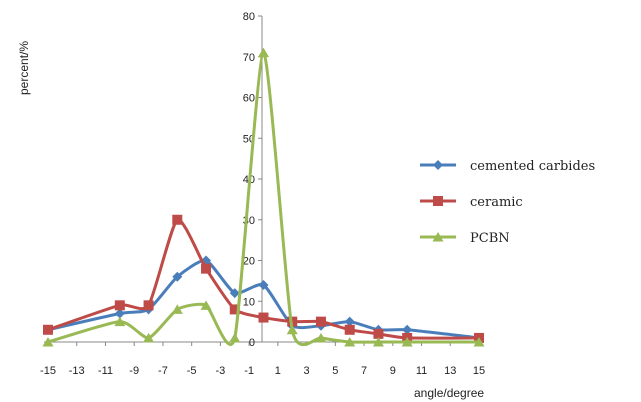 The width and height of the screenshot is (641, 402). Describe the element at coordinates (249, 17) in the screenshot. I see `y-tick-label: 80` at that location.